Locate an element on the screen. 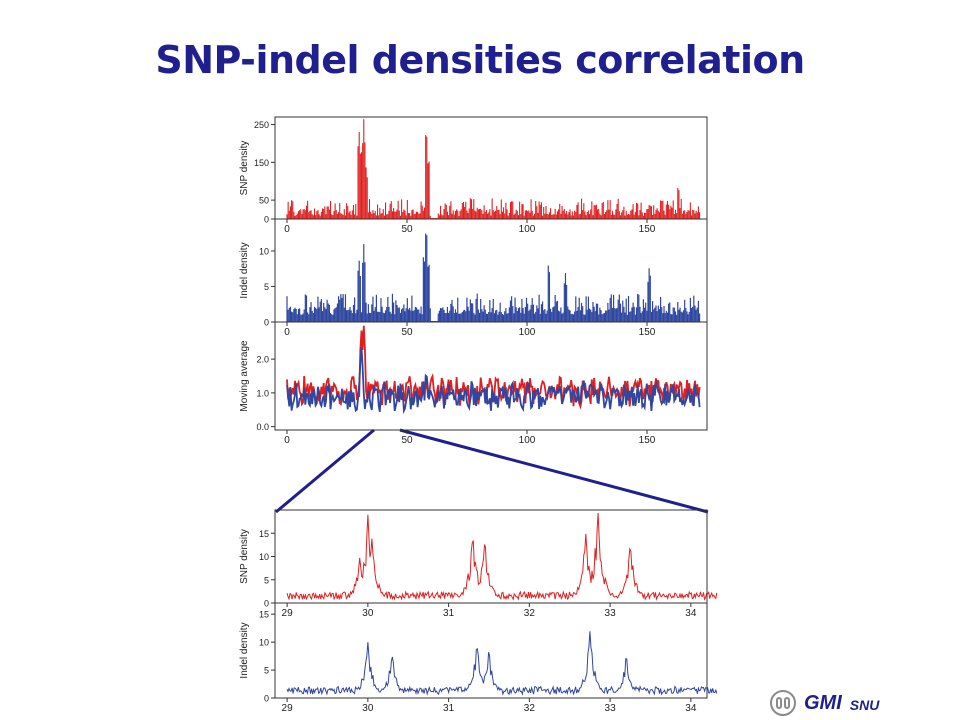 The width and height of the screenshot is (960, 720). gmi-snu-logo: GMI SNU is located at coordinates (824, 703).